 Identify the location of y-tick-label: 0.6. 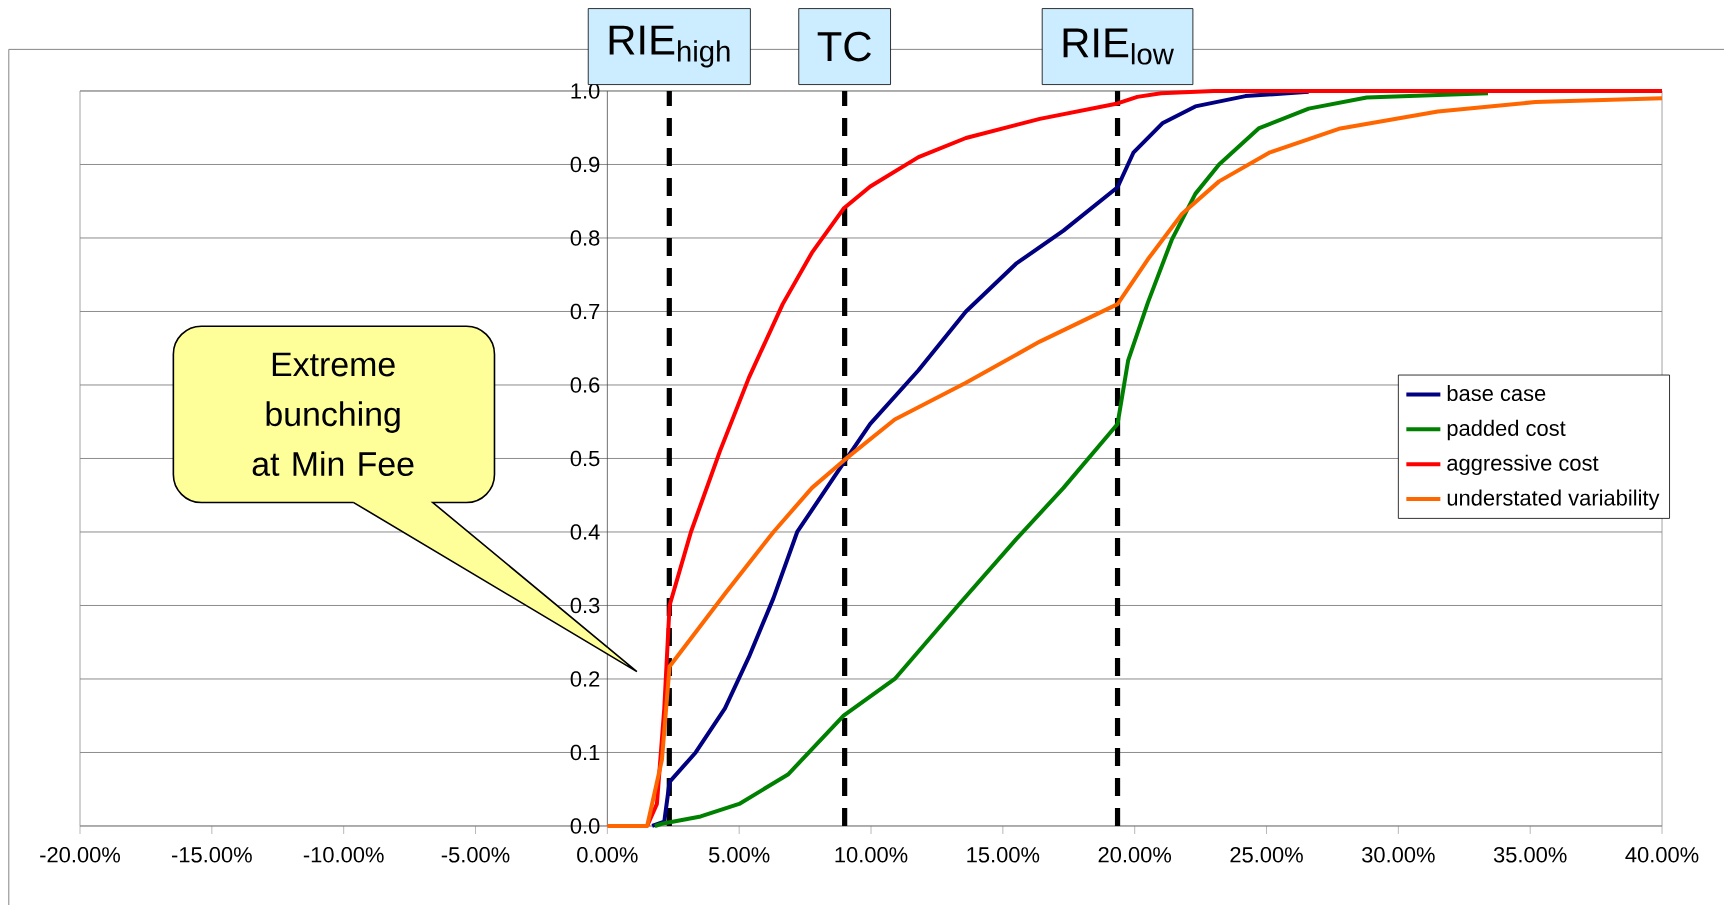
(585, 385).